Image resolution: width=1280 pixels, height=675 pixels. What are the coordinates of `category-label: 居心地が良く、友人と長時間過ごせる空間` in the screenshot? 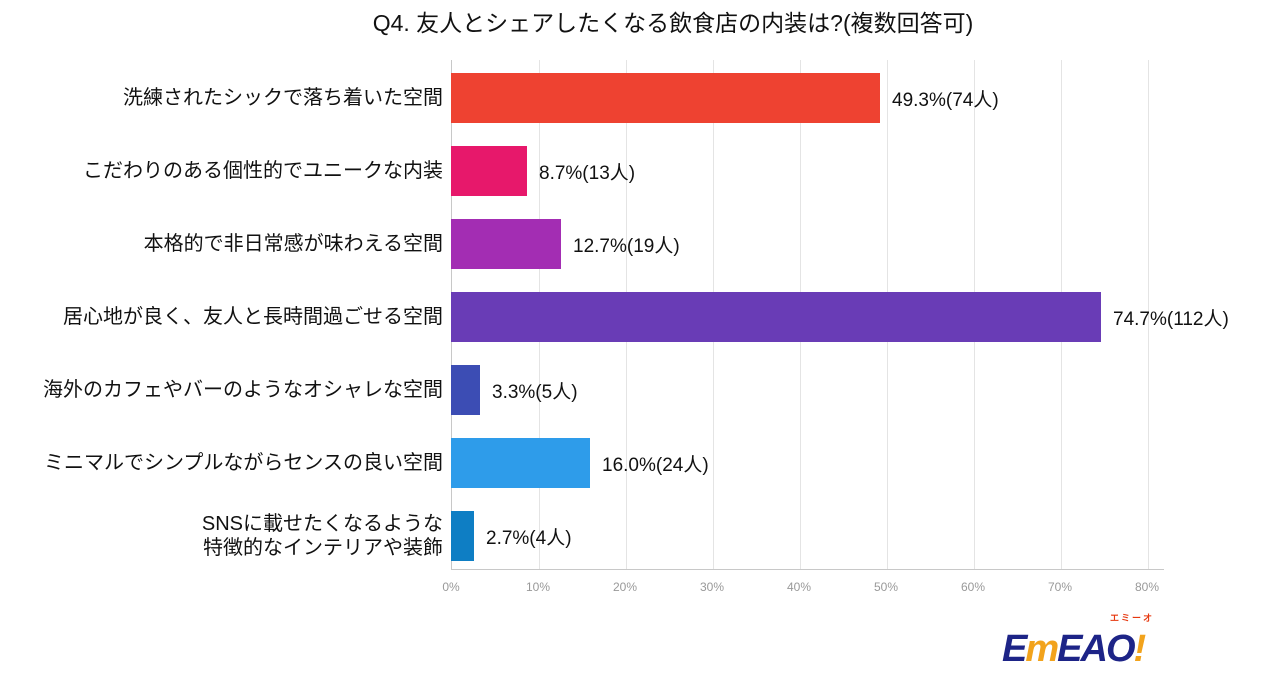 It's located at (253, 317).